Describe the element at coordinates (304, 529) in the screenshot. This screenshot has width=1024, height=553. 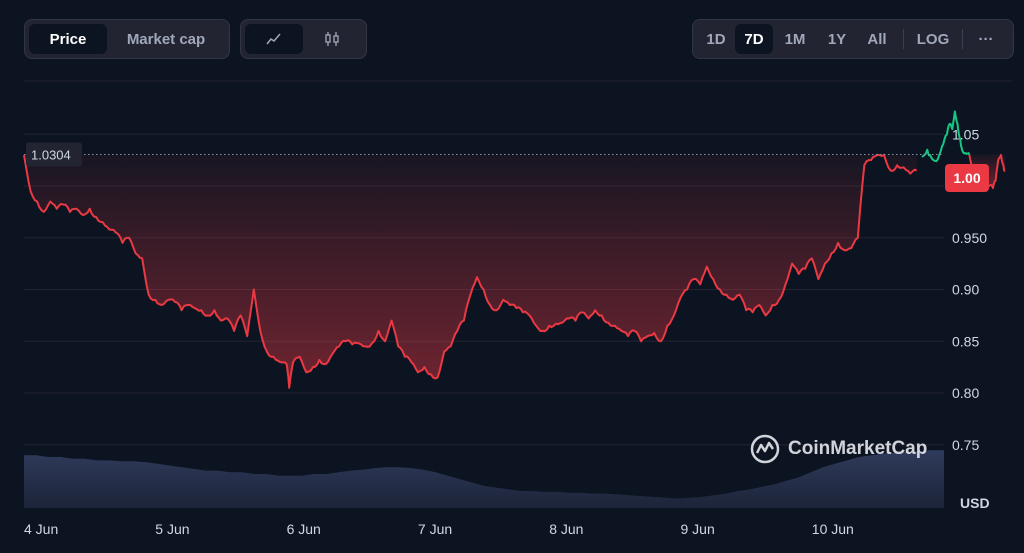
I see `x-tick-label: 6 Jun` at that location.